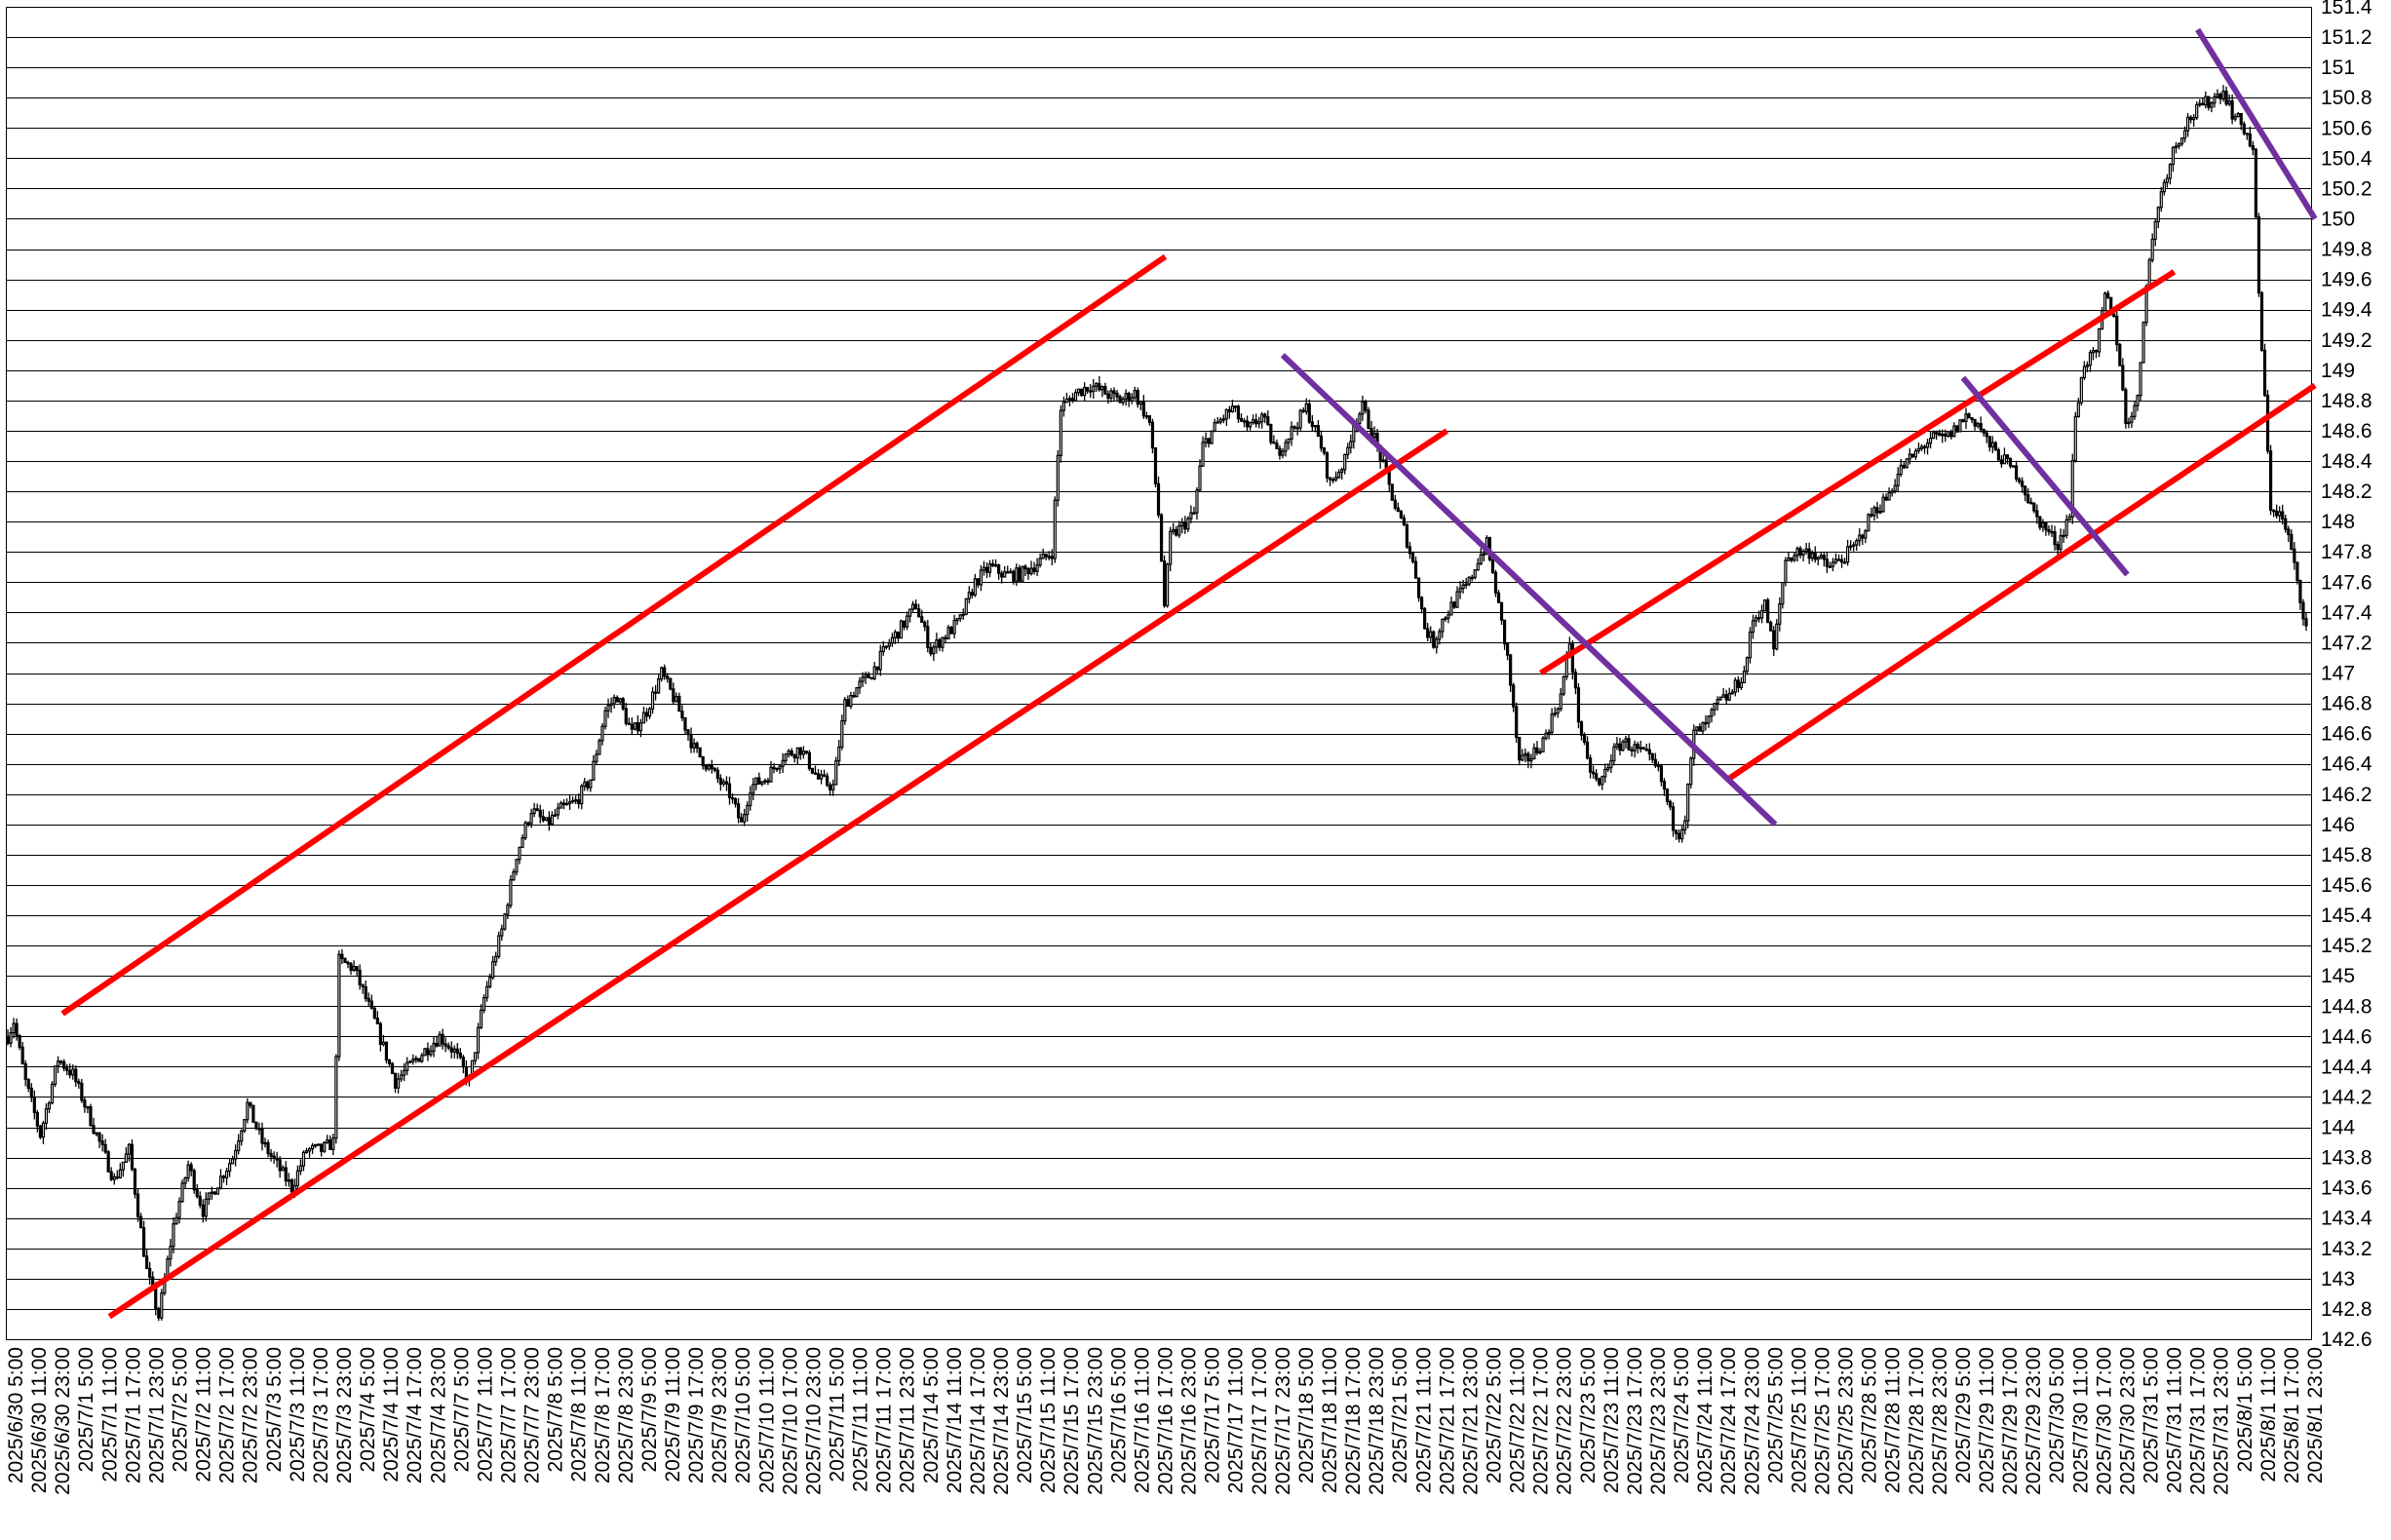  What do you see at coordinates (298, 1414) in the screenshot?
I see `x-tick-label: 2025/7/3 11:00` at bounding box center [298, 1414].